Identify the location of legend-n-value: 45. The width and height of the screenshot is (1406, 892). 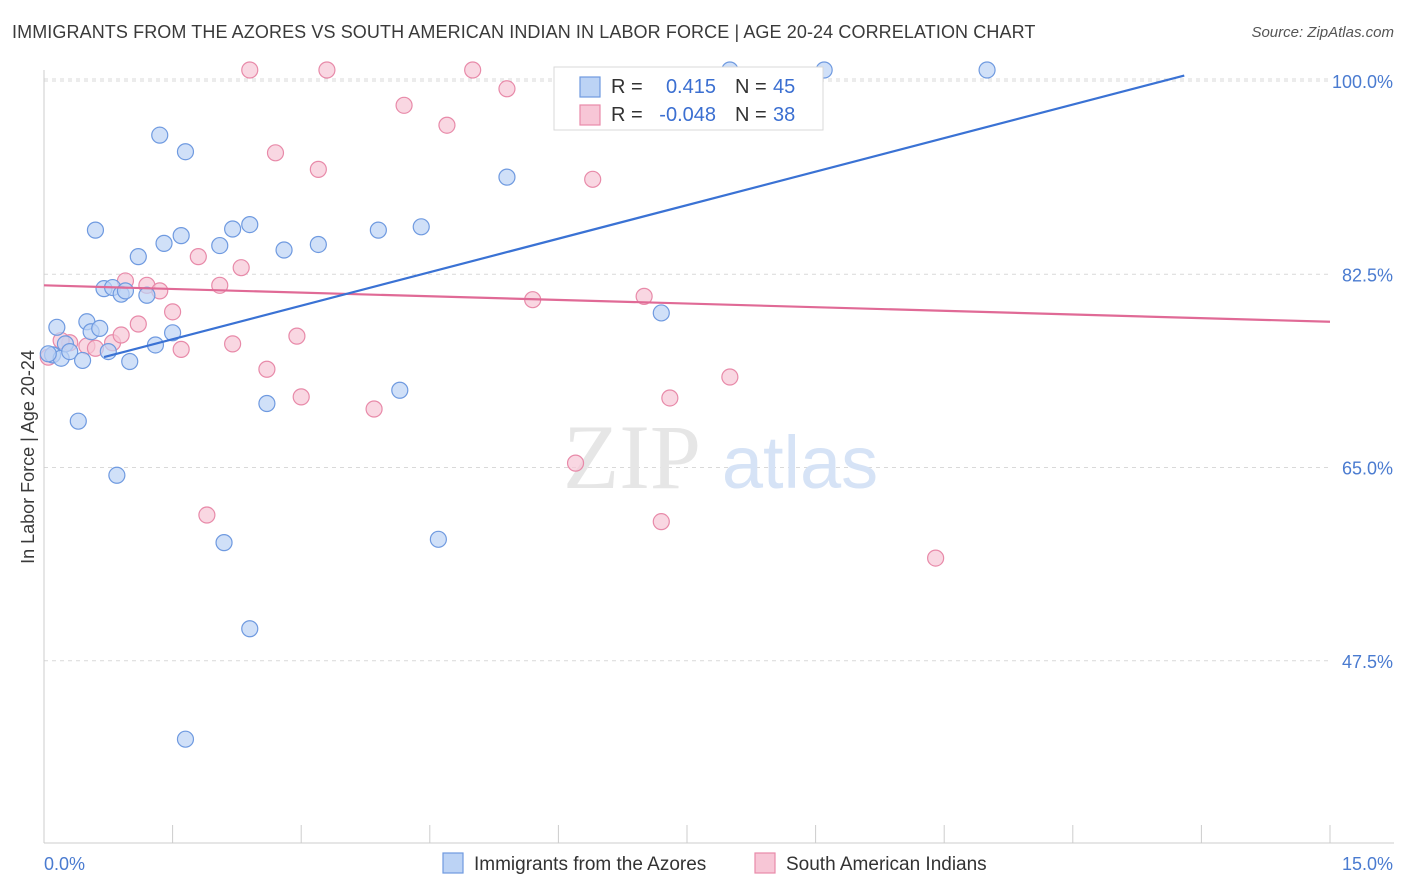
(784, 87).